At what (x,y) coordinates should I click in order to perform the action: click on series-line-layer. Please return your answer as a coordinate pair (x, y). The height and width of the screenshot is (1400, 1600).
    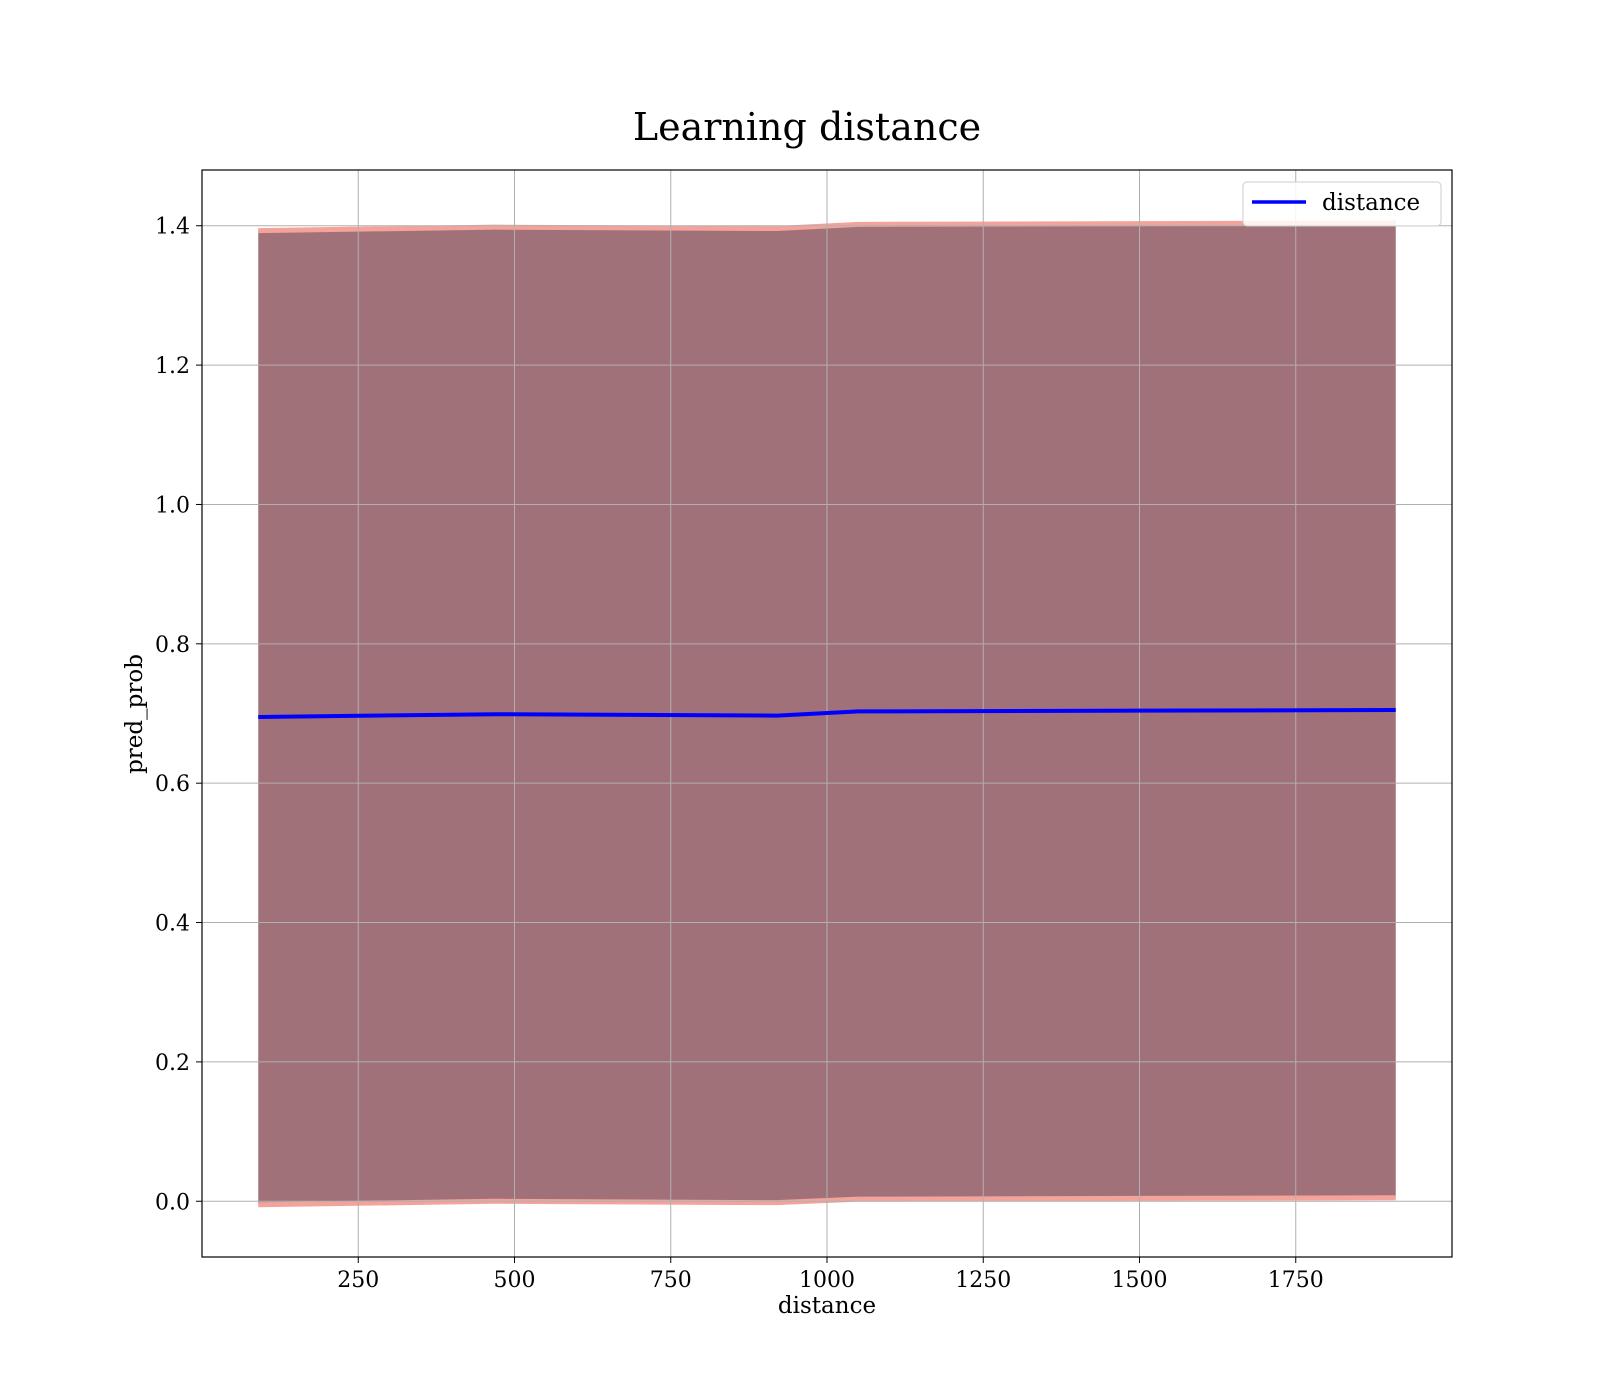
    Looking at the image, I should click on (827, 713).